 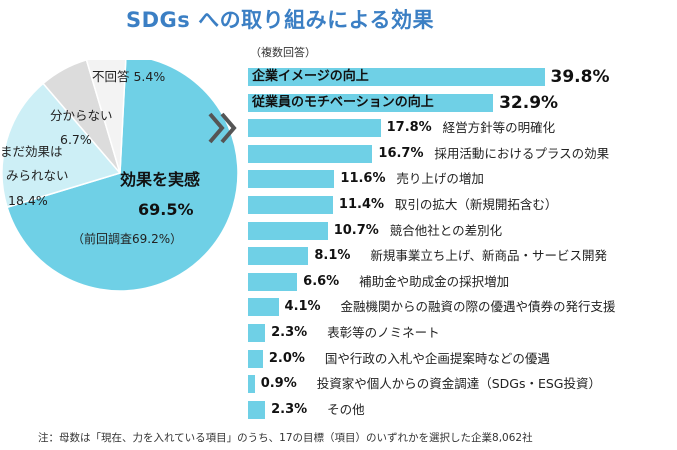 I want to click on bar-category-label: 従業員のモチベーションの向上, so click(x=343, y=102).